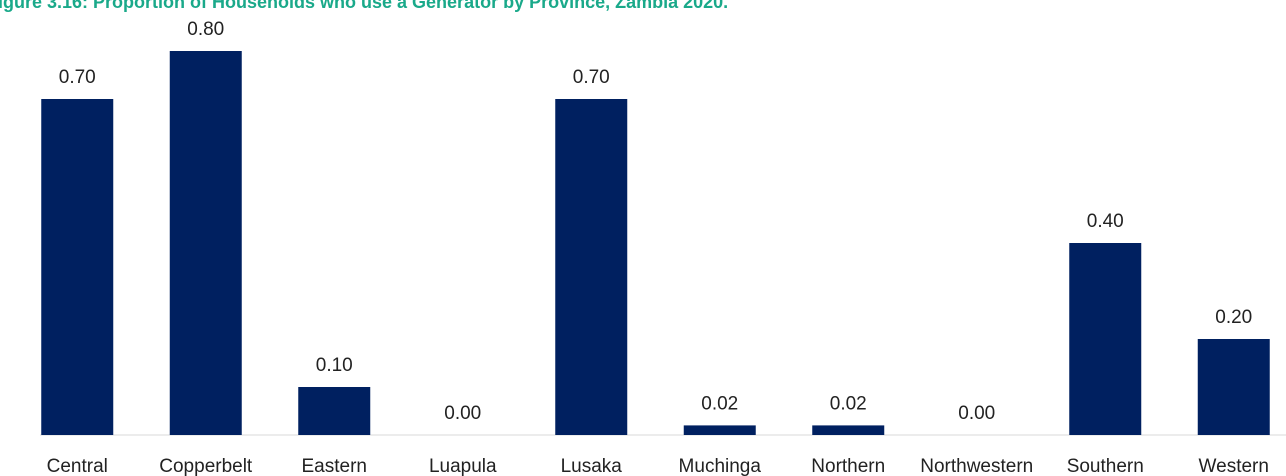 This screenshot has height=476, width=1286. What do you see at coordinates (1105, 466) in the screenshot?
I see `x-tick-label: Southern` at bounding box center [1105, 466].